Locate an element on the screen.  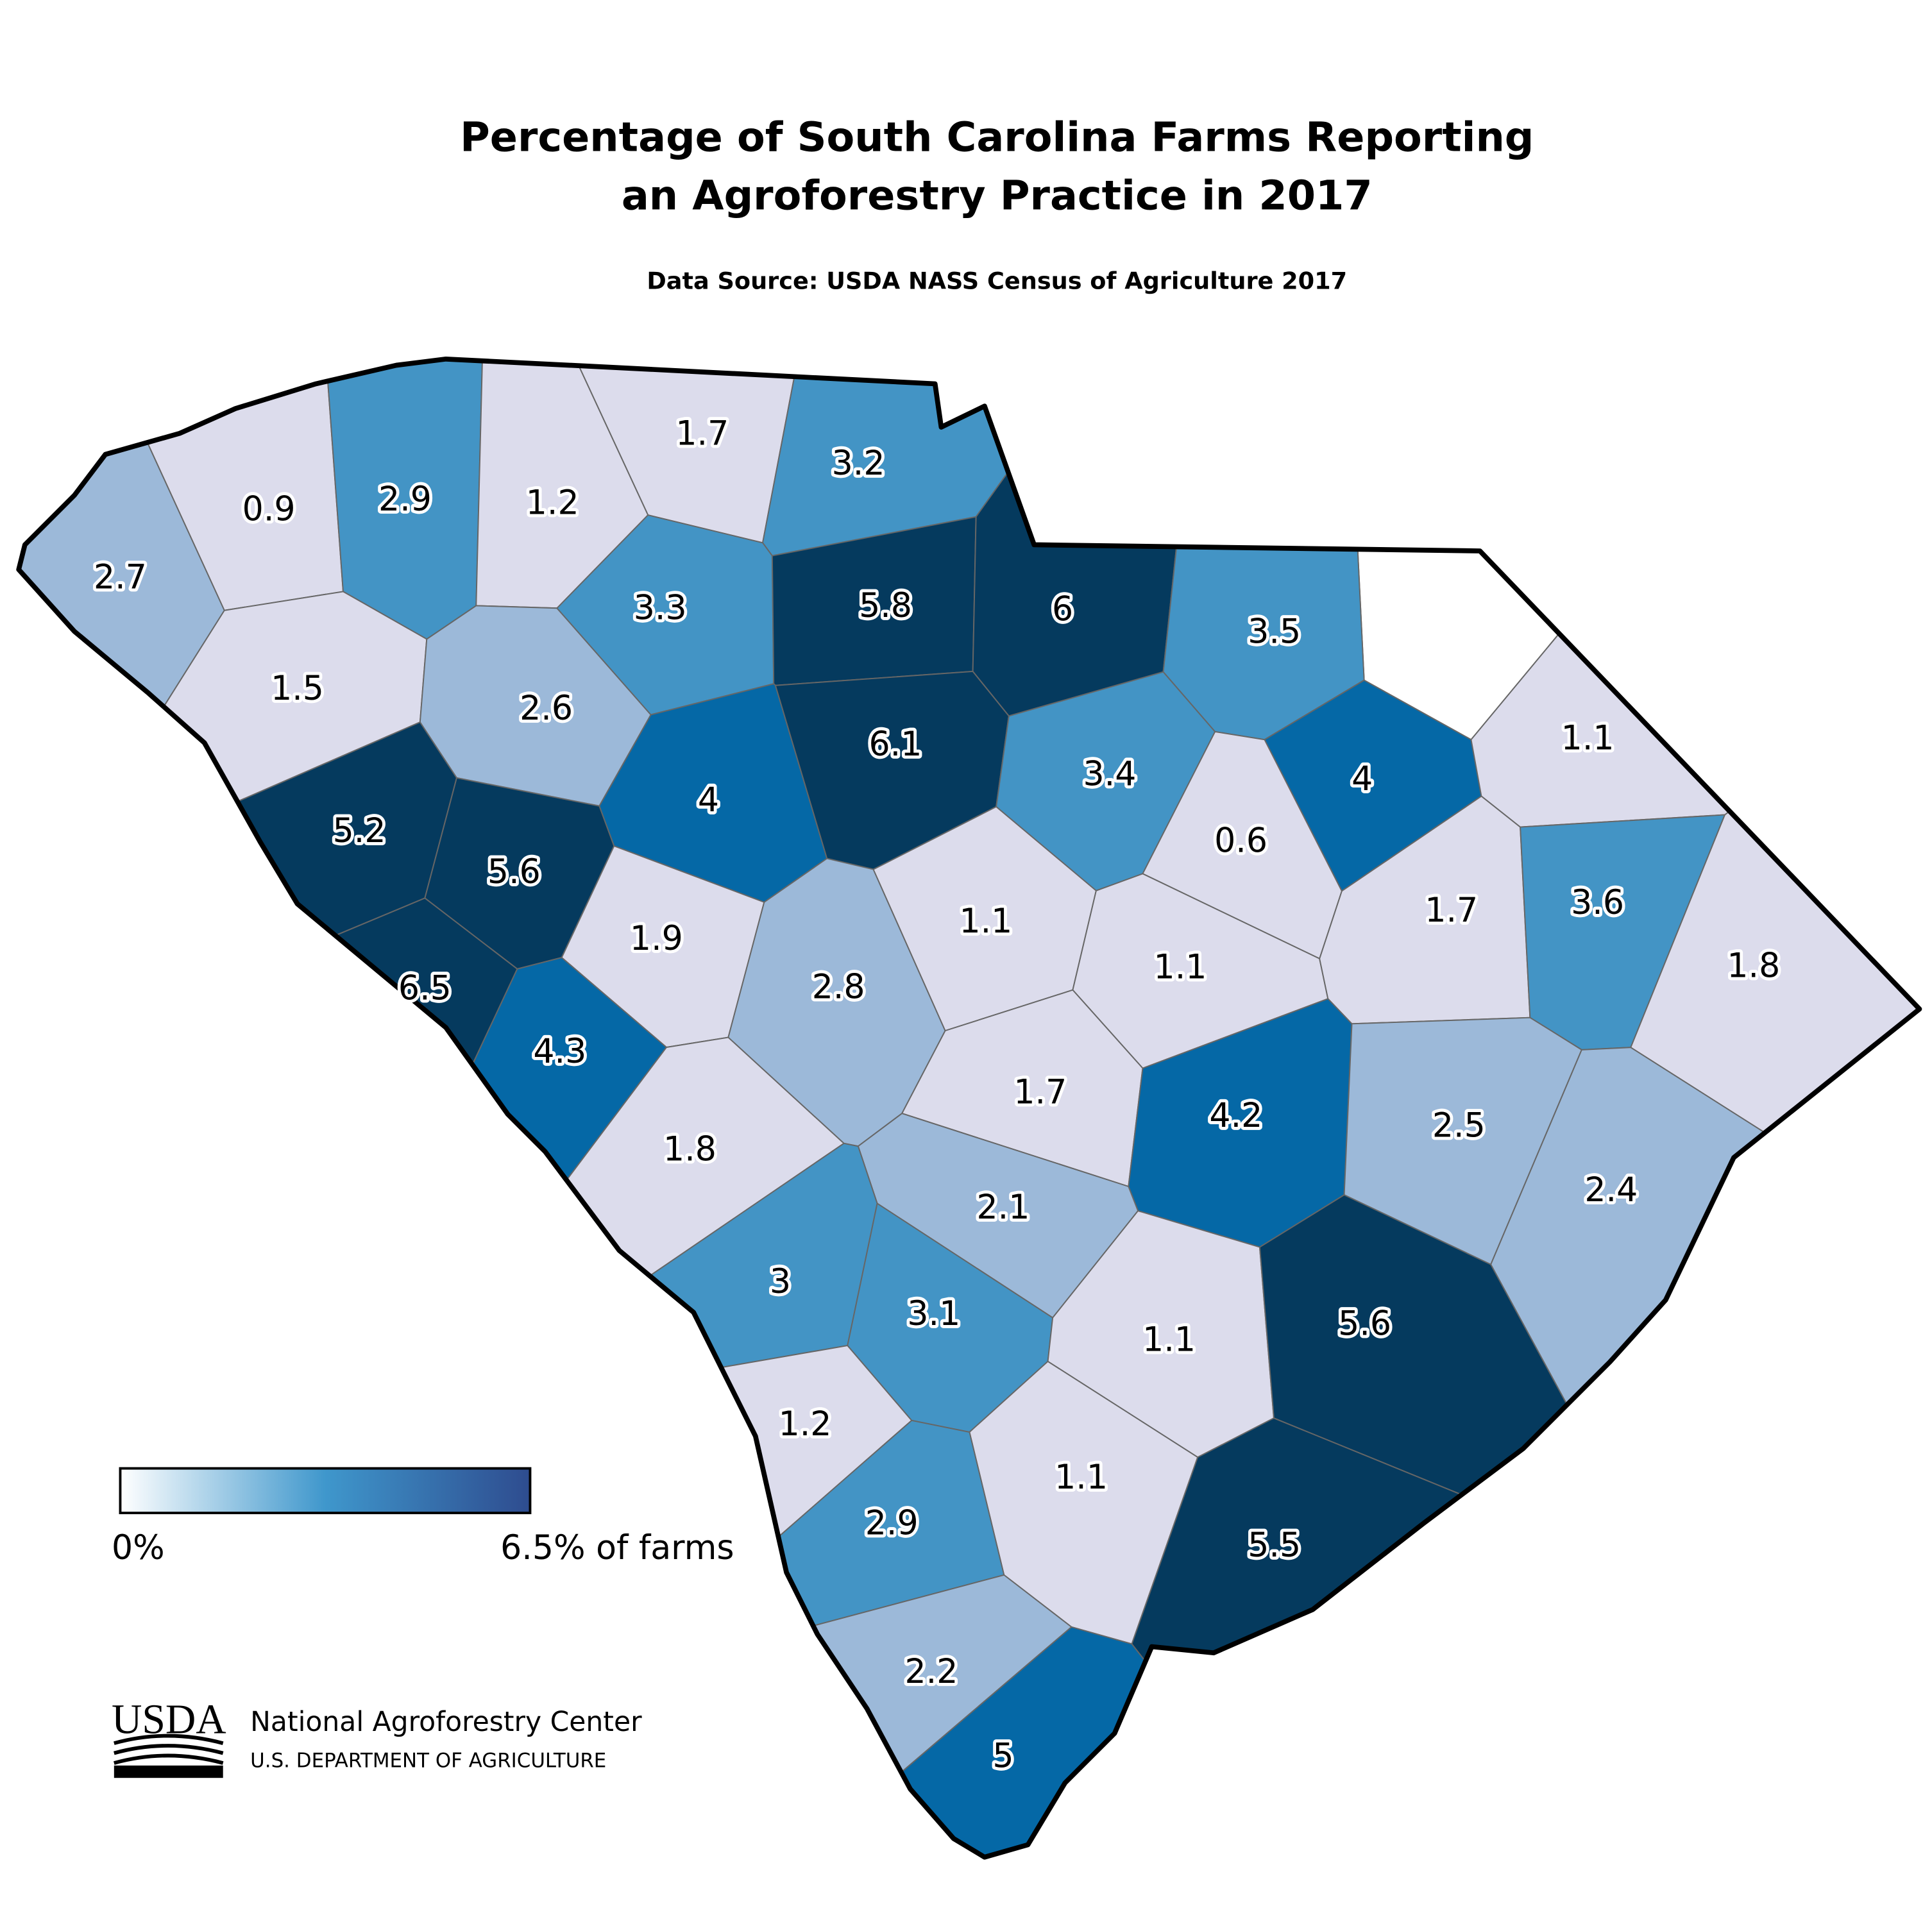
county-value: 4.3 is located at coordinates (559, 1052).